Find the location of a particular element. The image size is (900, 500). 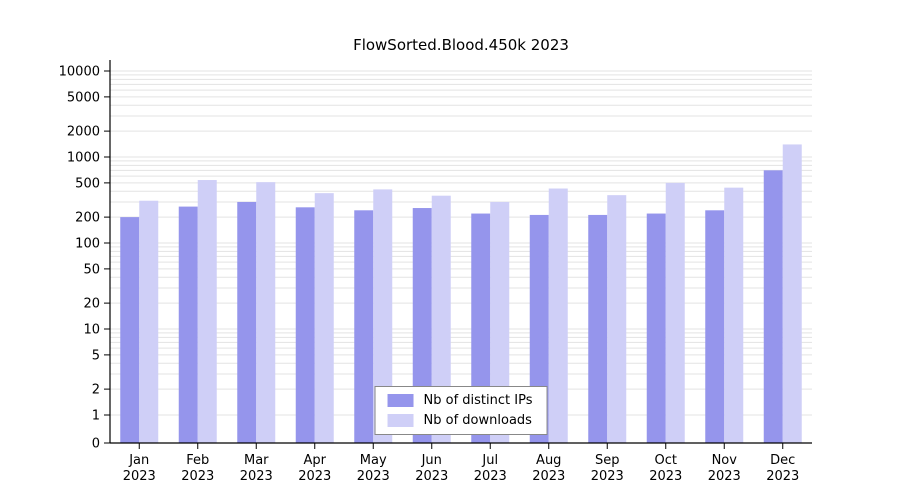

x-tick-label-month: Jun is located at coordinates (431, 460).